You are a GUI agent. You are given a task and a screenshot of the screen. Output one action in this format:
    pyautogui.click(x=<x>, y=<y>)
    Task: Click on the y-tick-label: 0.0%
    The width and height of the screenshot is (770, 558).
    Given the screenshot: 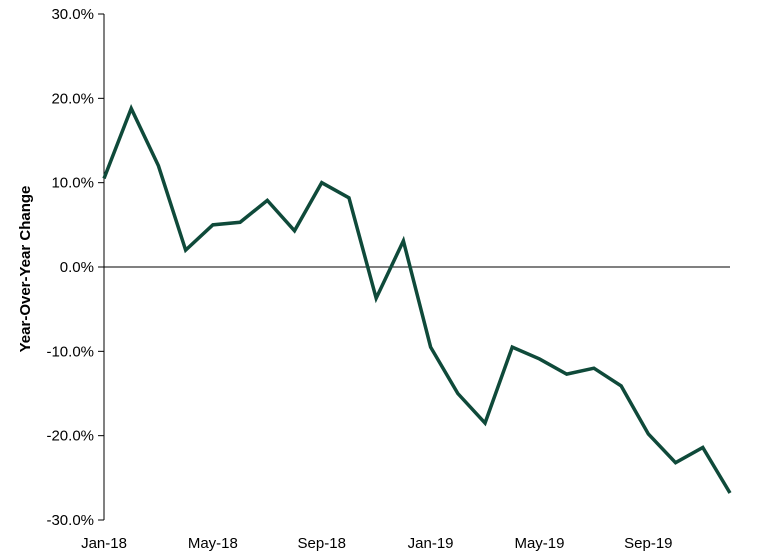 What is the action you would take?
    pyautogui.click(x=77, y=267)
    